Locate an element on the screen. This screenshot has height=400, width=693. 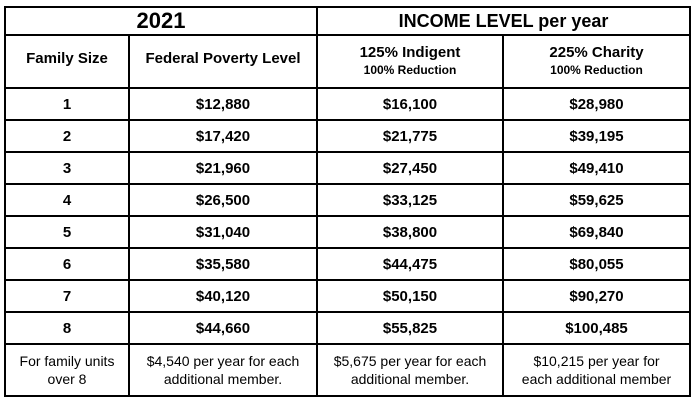
indigent-value: $38,800 is located at coordinates (410, 232).